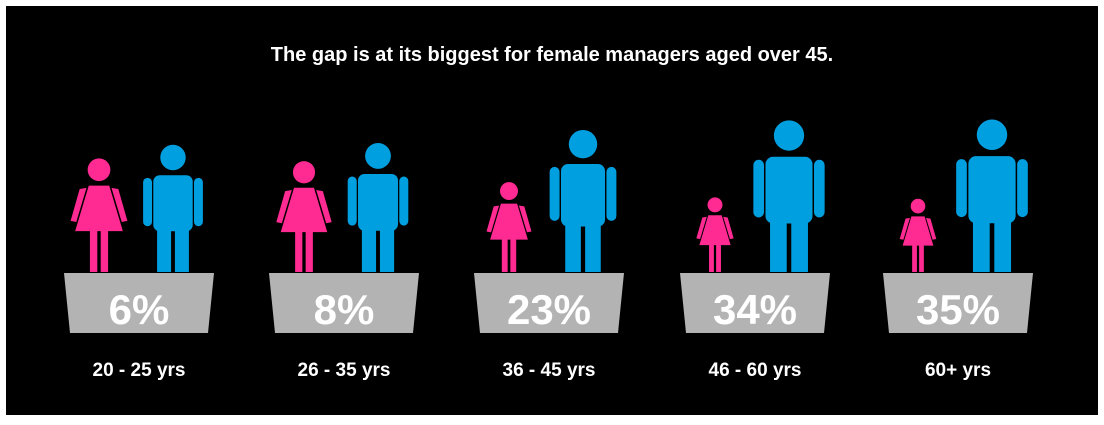 This screenshot has height=425, width=1104. What do you see at coordinates (344, 262) in the screenshot?
I see `category-group-2: 8% 26 - 35 yrs` at bounding box center [344, 262].